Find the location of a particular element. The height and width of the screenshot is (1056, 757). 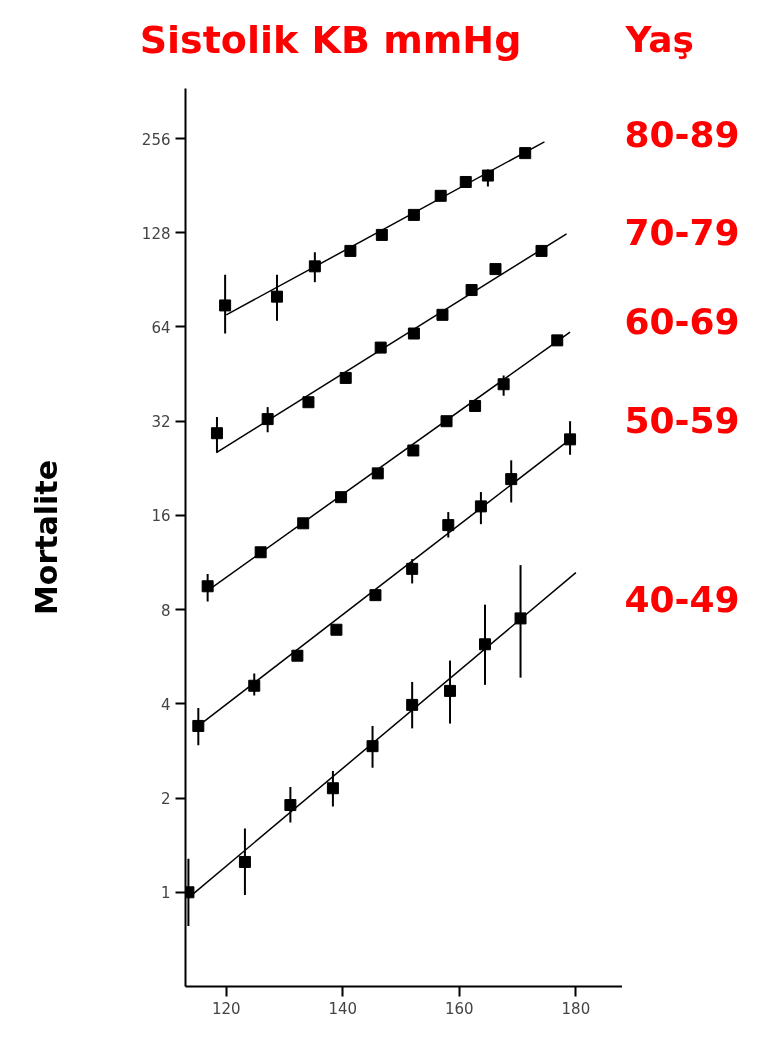

chart-title: Sistolik KB mmHg is located at coordinates (330, 39).